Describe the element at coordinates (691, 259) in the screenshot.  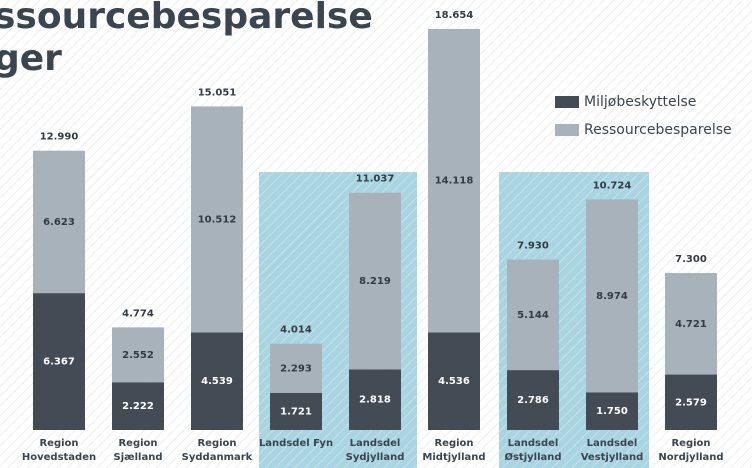
I see `total-label: 7.300` at that location.